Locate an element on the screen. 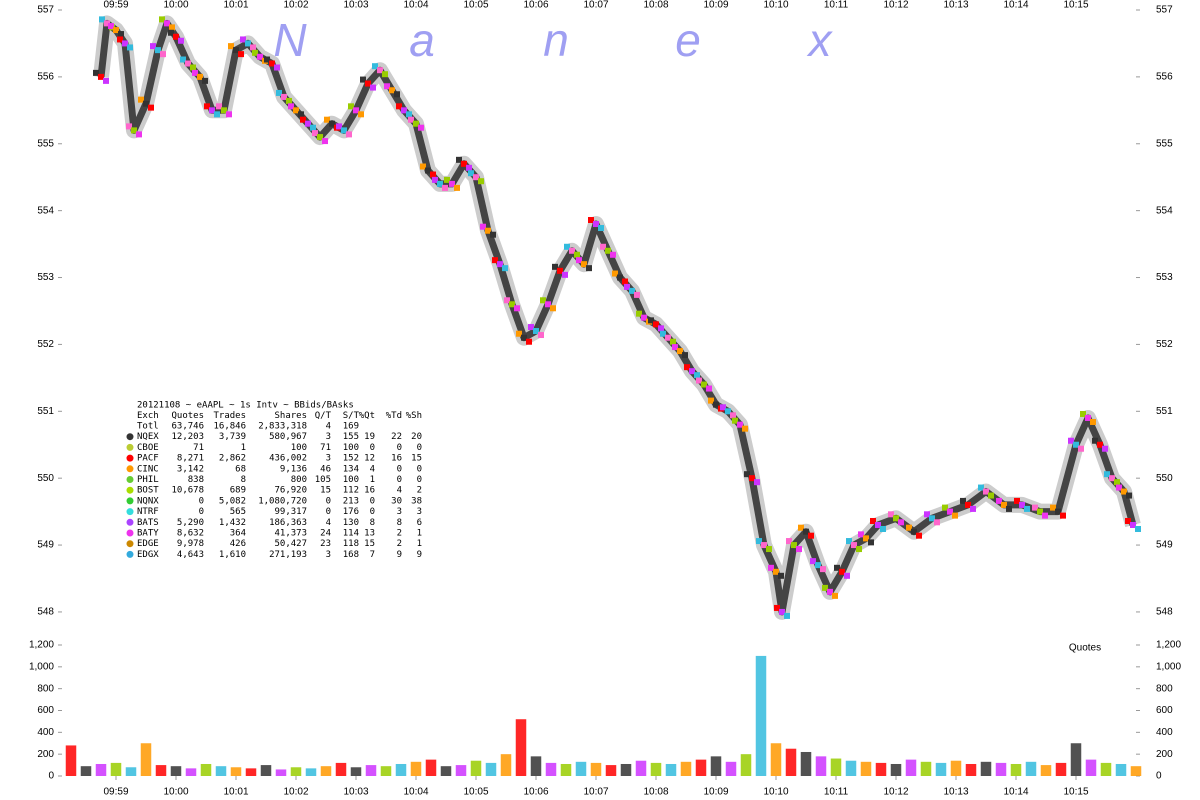 The width and height of the screenshot is (1200, 800). stats-cell: 12 is located at coordinates (369, 459).